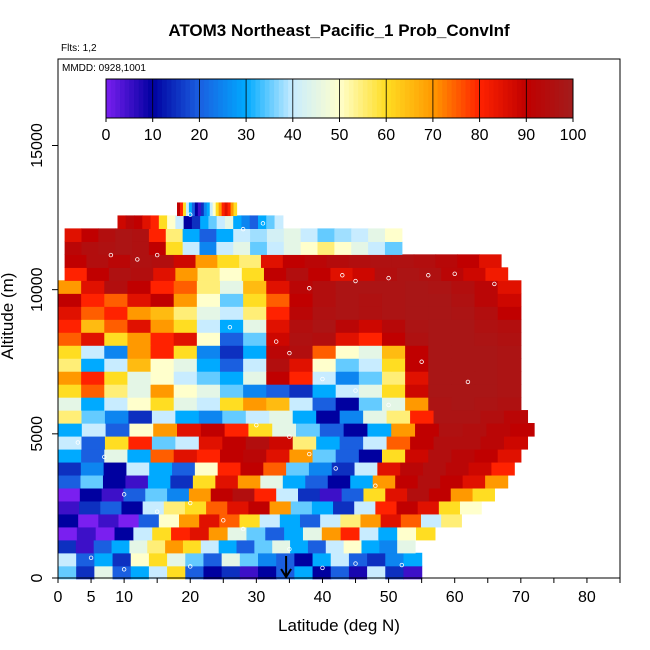 This screenshot has width=650, height=650. Describe the element at coordinates (124, 597) in the screenshot. I see `x-tick-label: 10` at that location.